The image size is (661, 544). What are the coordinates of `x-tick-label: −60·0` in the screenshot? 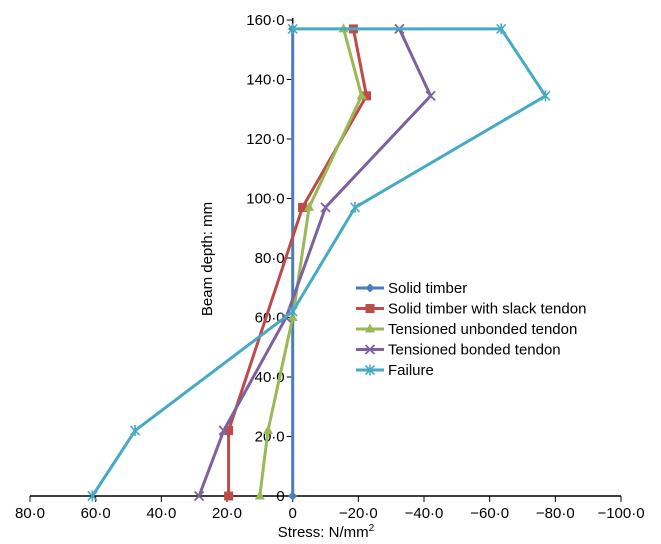 It's located at (489, 513).